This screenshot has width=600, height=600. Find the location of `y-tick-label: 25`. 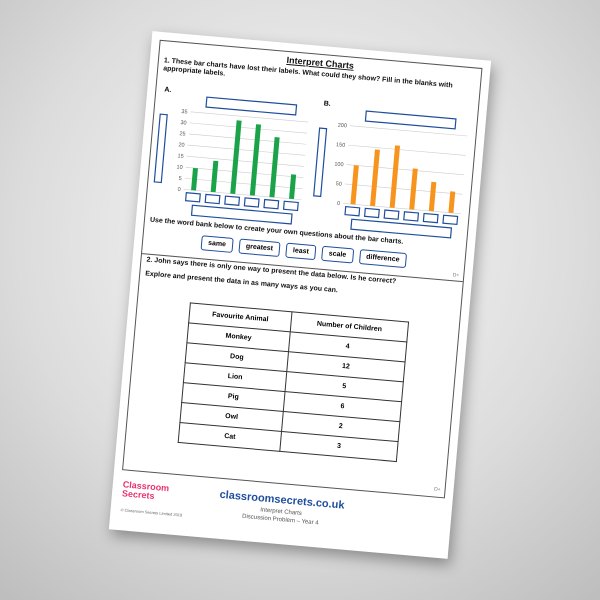

y-tick-label: 25 is located at coordinates (182, 134).